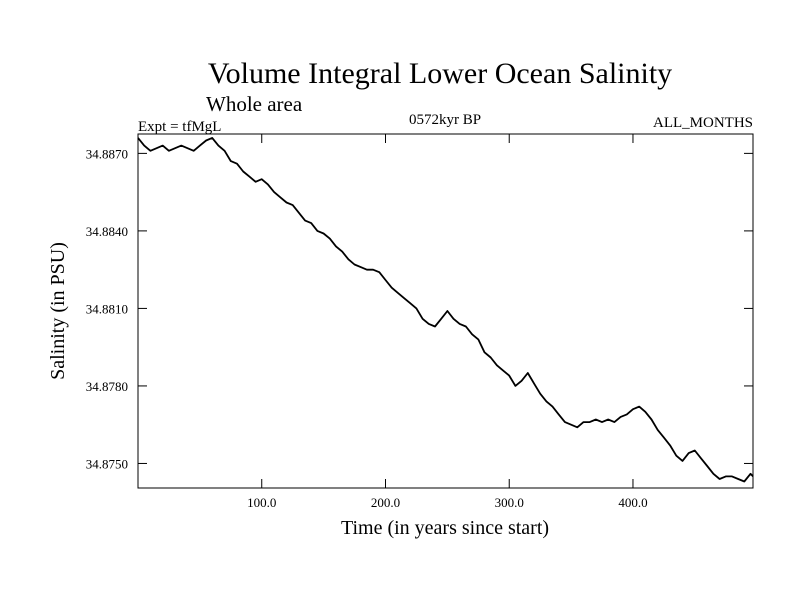 Image resolution: width=800 pixels, height=600 pixels. Describe the element at coordinates (445, 120) in the screenshot. I see `period-label: 0572kyr BP` at that location.